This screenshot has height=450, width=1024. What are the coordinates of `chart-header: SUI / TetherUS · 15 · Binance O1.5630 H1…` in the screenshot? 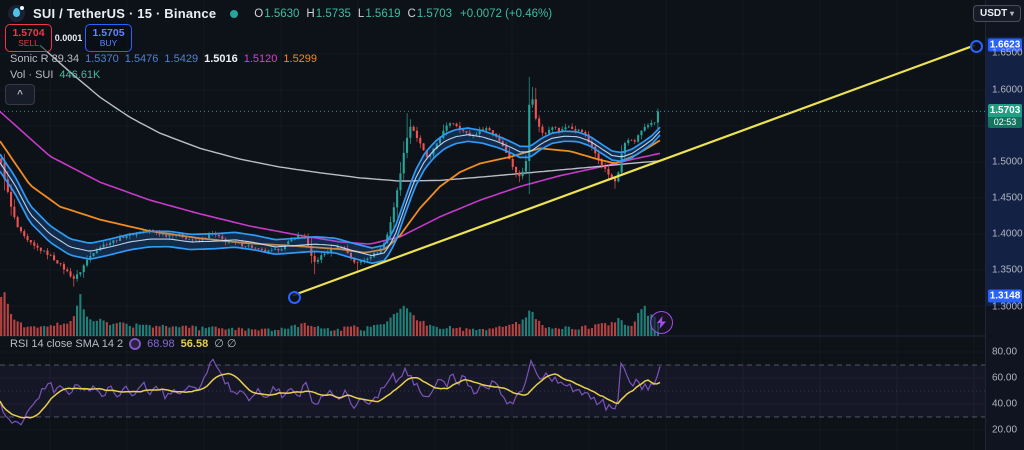 It's located at (280, 13).